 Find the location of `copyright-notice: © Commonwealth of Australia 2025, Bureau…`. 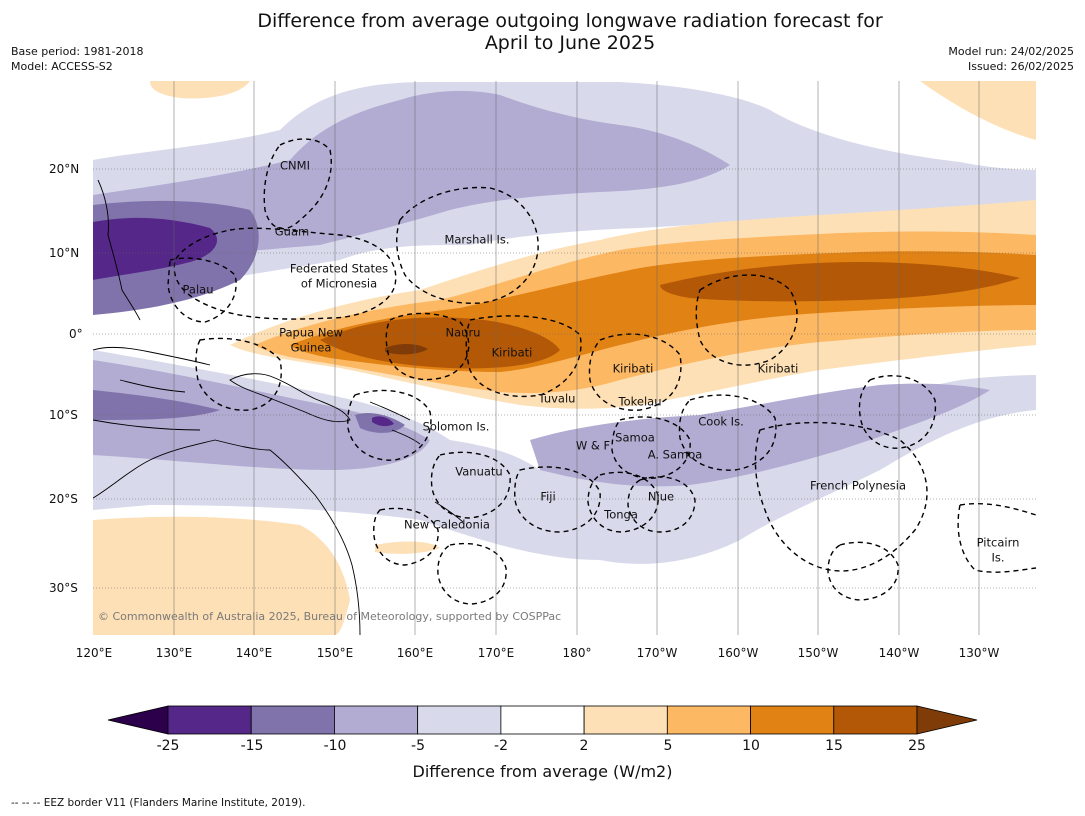

copyright-notice: © Commonwealth of Australia 2025, Bureau… is located at coordinates (330, 616).